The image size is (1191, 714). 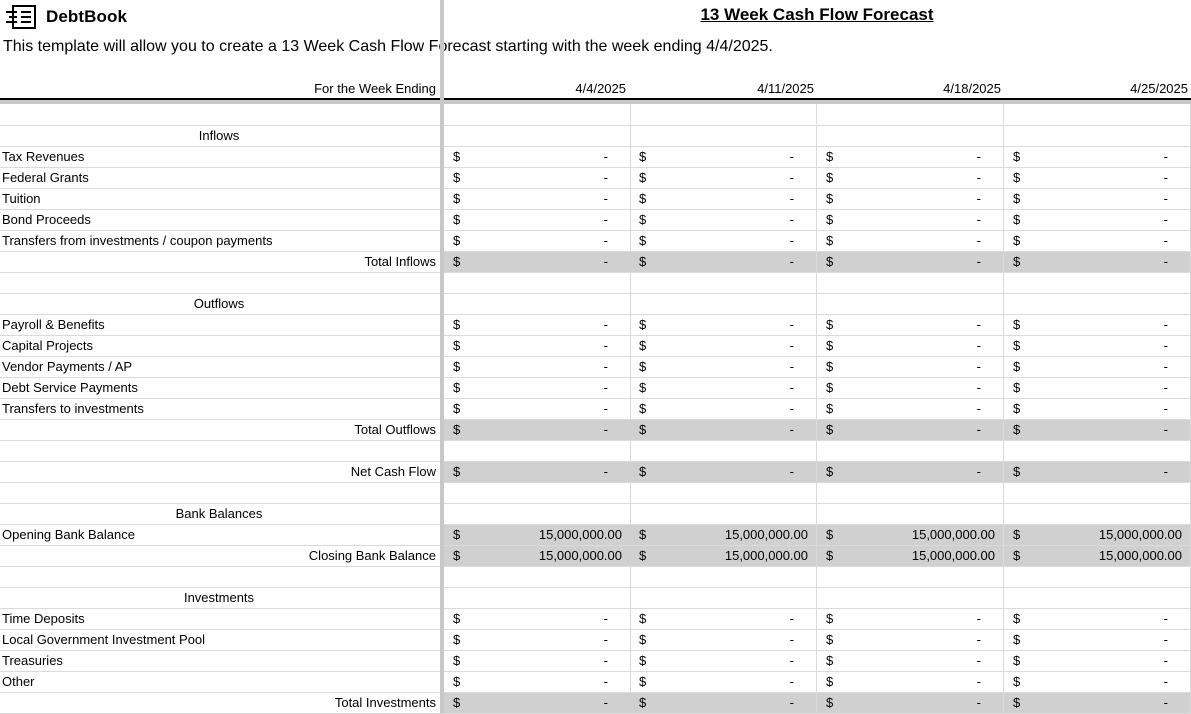 I want to click on row-label: Debt Service Payments, so click(x=70, y=387).